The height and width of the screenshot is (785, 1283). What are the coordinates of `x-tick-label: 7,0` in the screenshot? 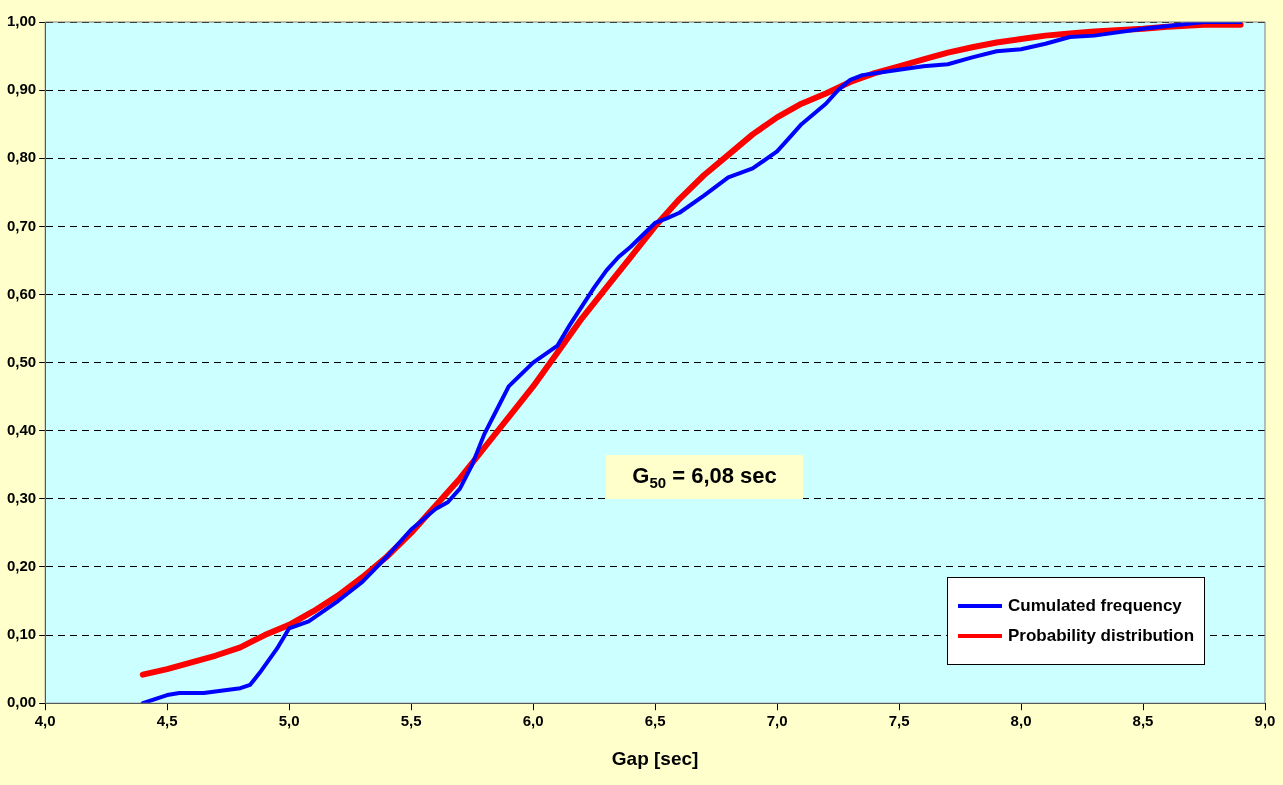 It's located at (777, 721).